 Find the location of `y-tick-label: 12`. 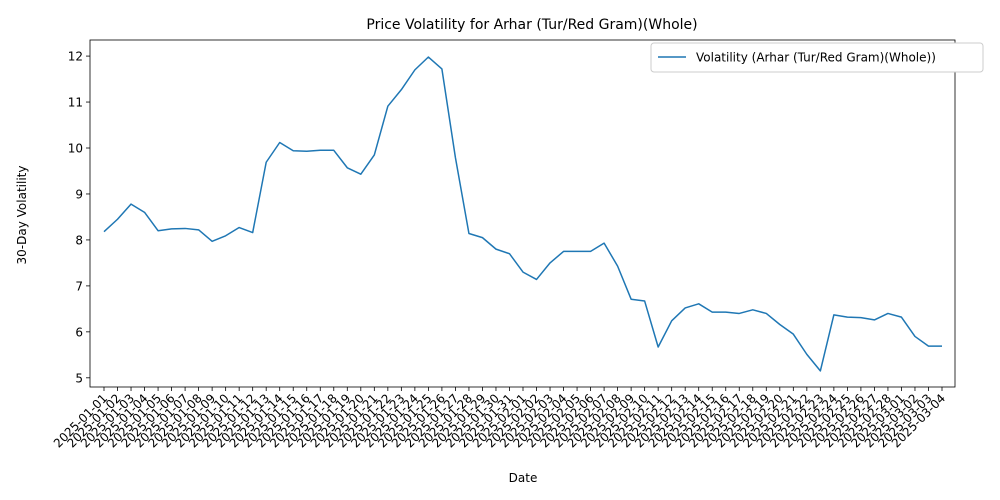

y-tick-label: 12 is located at coordinates (75, 57).